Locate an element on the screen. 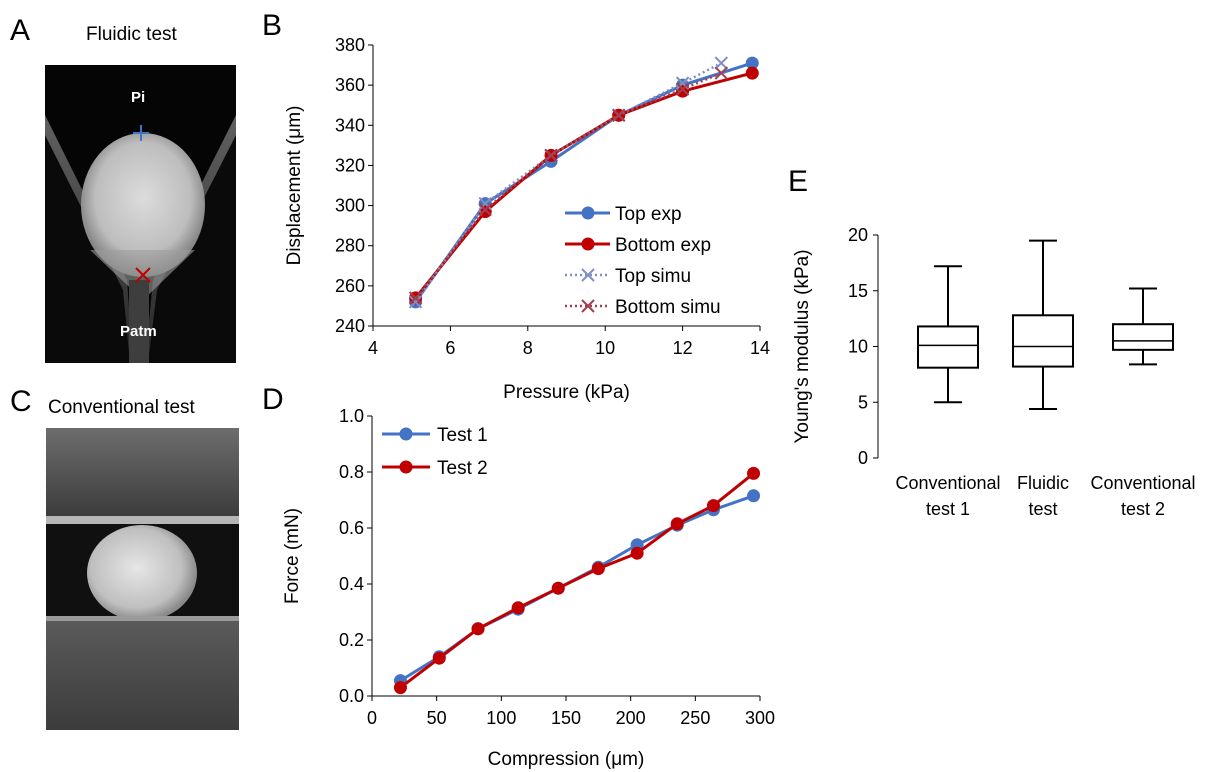 The image size is (1219, 772). d-x-tick-label: 100 is located at coordinates (501, 718).